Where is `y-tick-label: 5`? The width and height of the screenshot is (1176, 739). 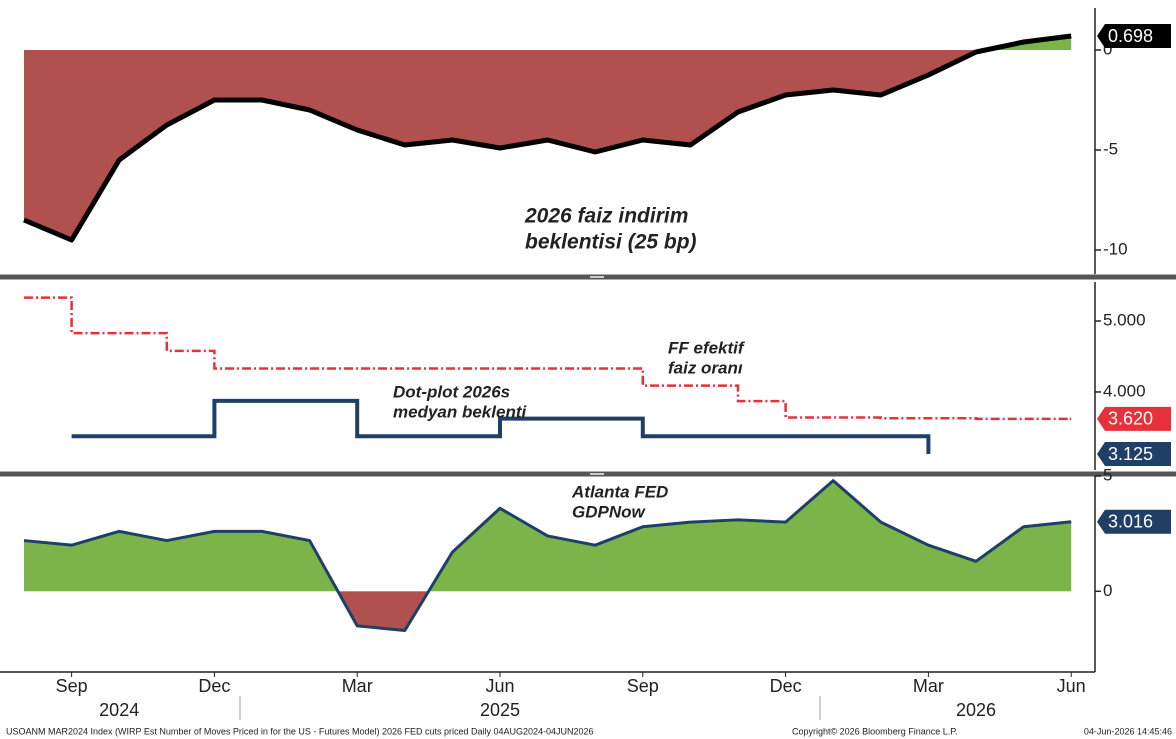 y-tick-label: 5 is located at coordinates (1107, 474).